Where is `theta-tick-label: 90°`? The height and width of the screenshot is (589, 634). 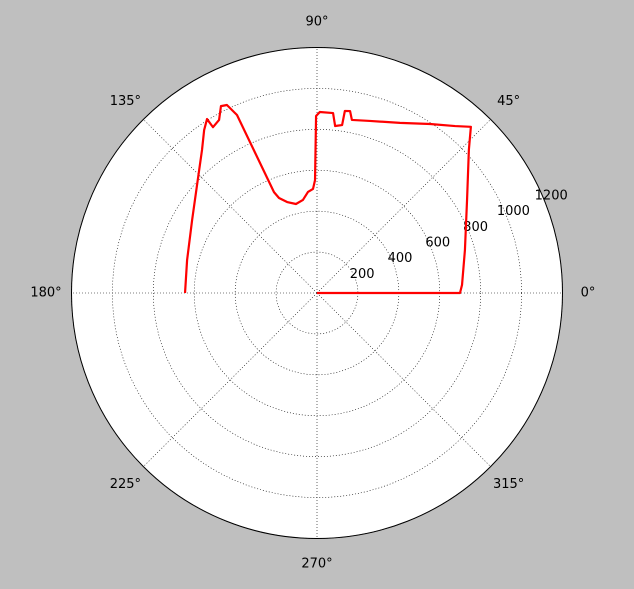
theta-tick-label: 90° is located at coordinates (316, 22).